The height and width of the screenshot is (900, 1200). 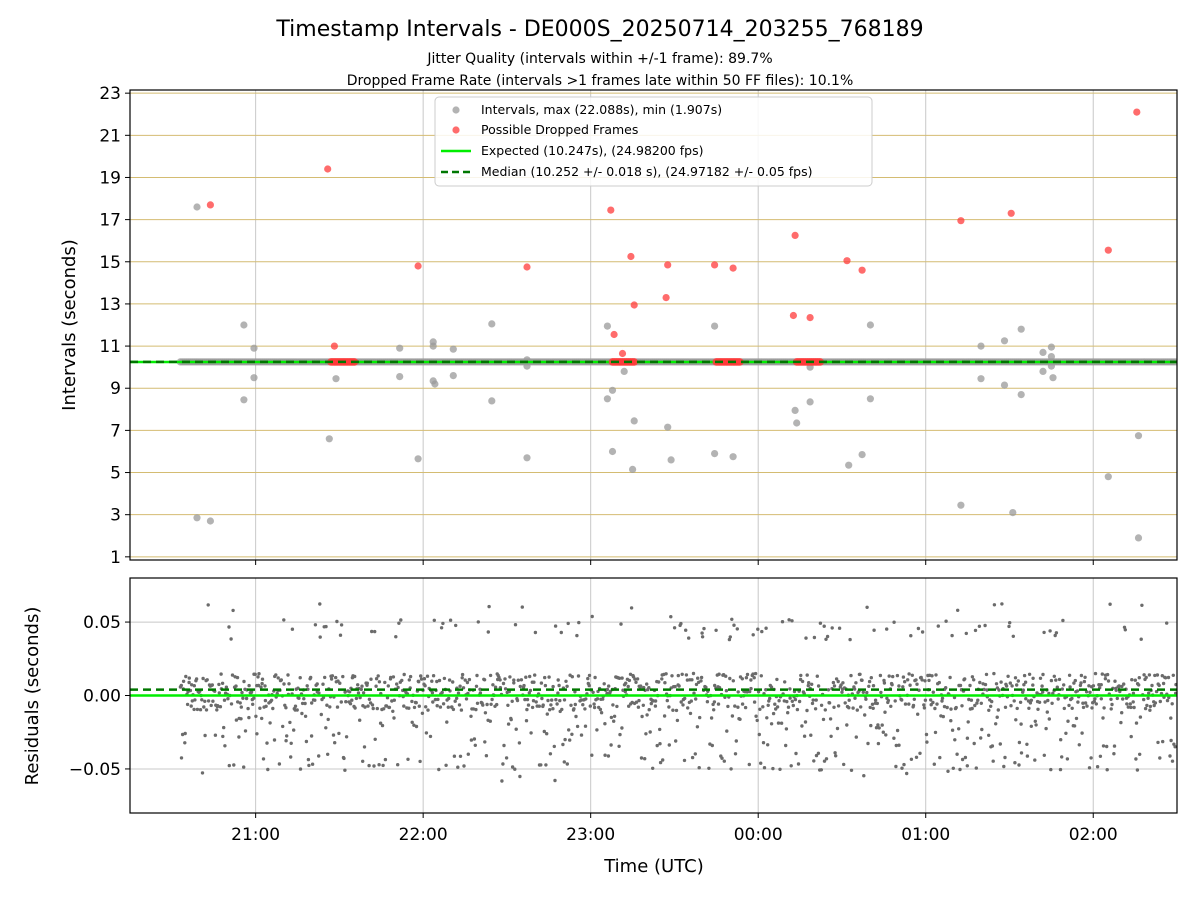 I want to click on top-ytick-label: 19, so click(x=110, y=178).